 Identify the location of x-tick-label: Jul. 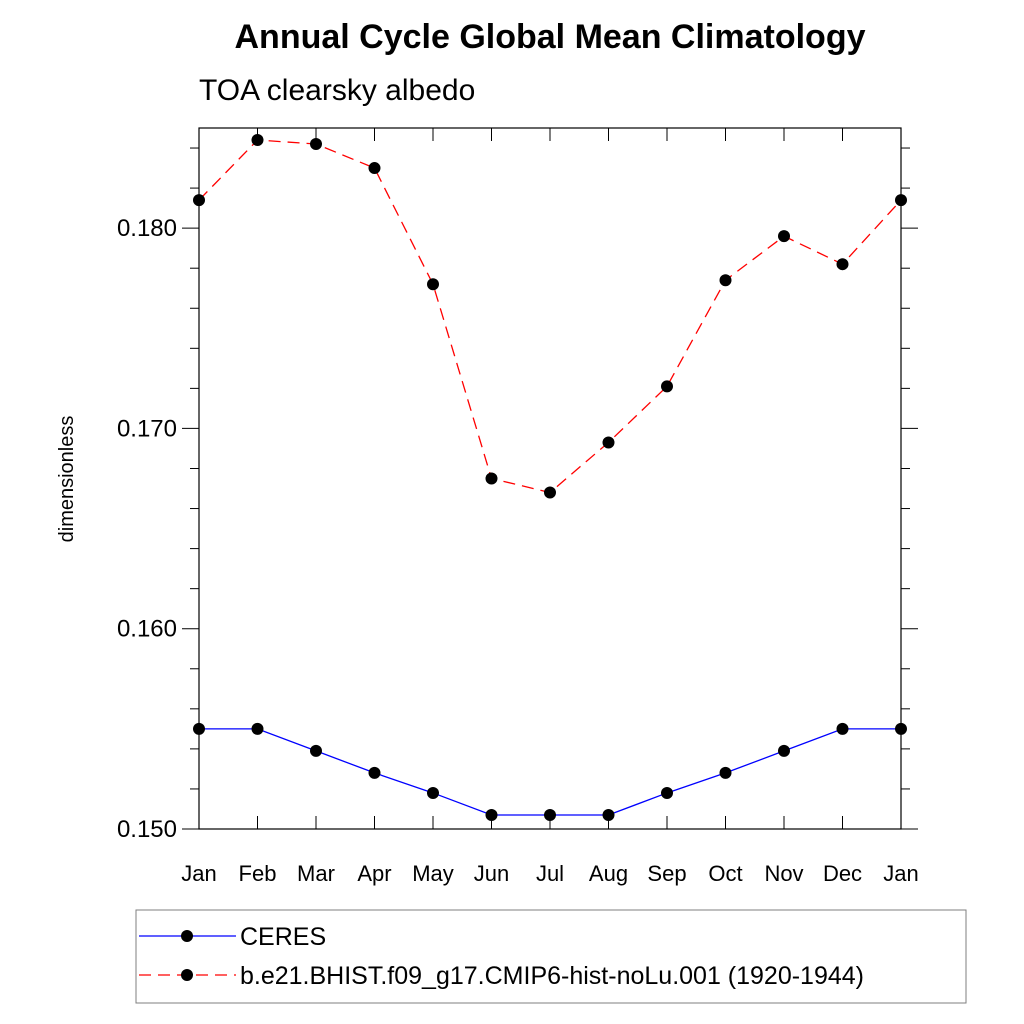
(550, 873).